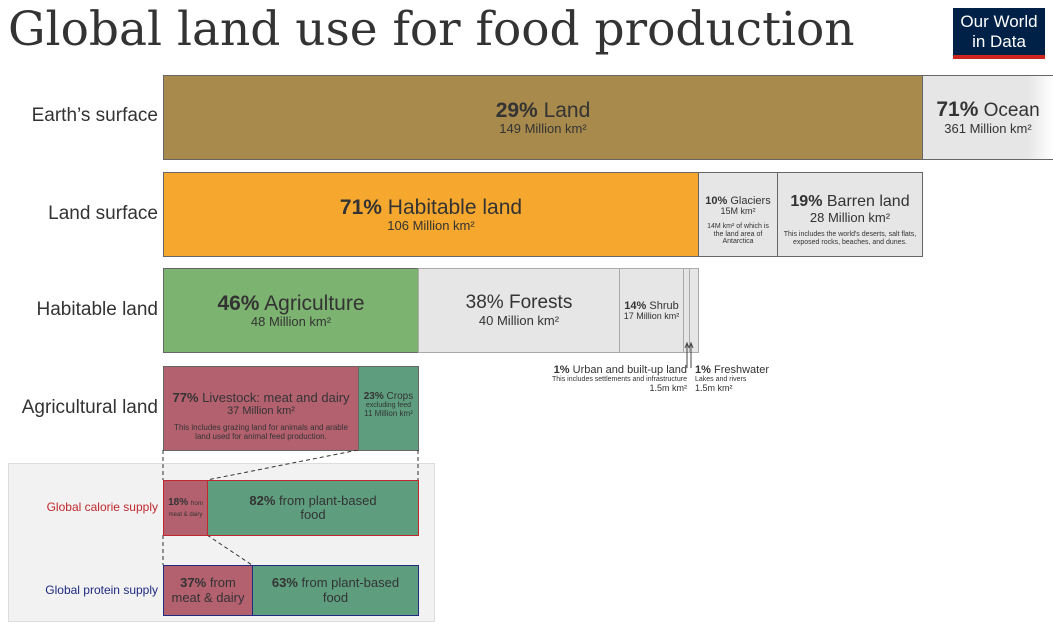 Image resolution: width=1053 pixels, height=629 pixels. What do you see at coordinates (89, 407) in the screenshot?
I see `row-label: Agricultural land` at bounding box center [89, 407].